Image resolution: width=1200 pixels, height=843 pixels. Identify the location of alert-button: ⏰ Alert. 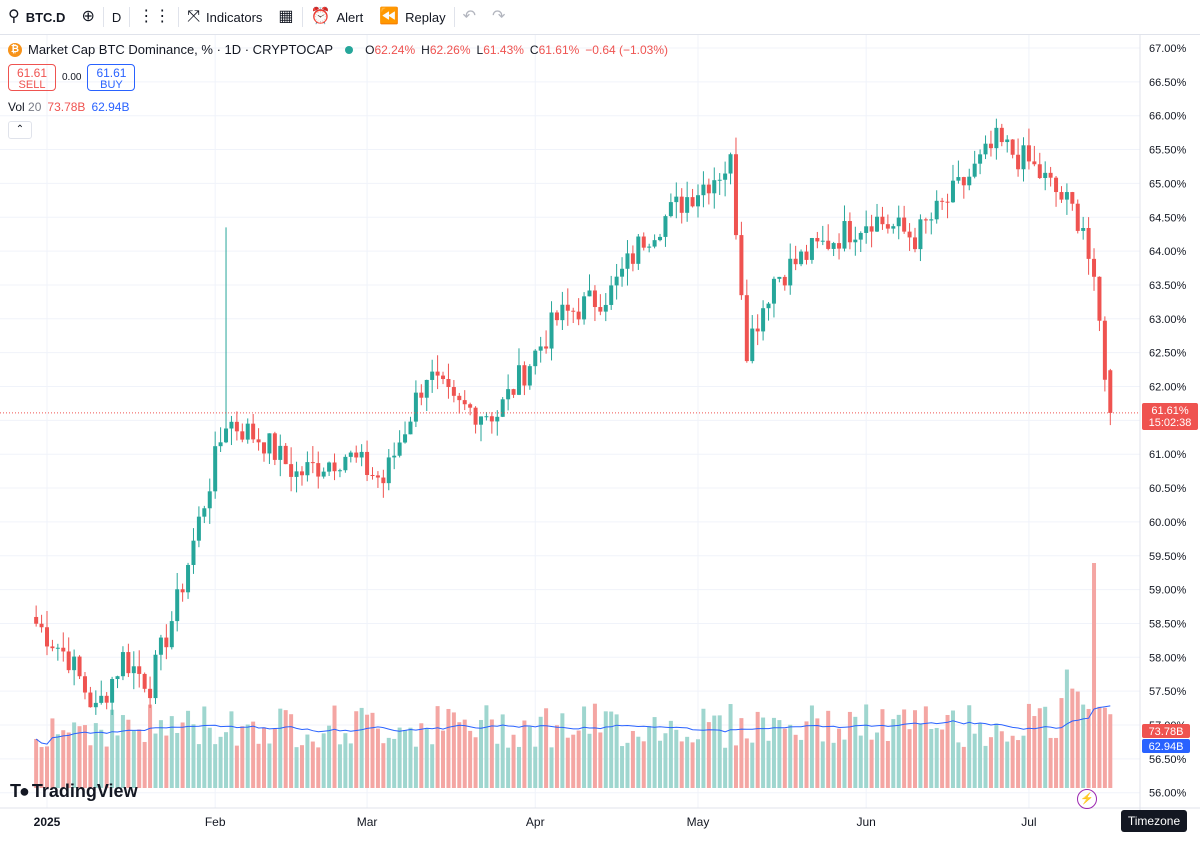
(337, 17).